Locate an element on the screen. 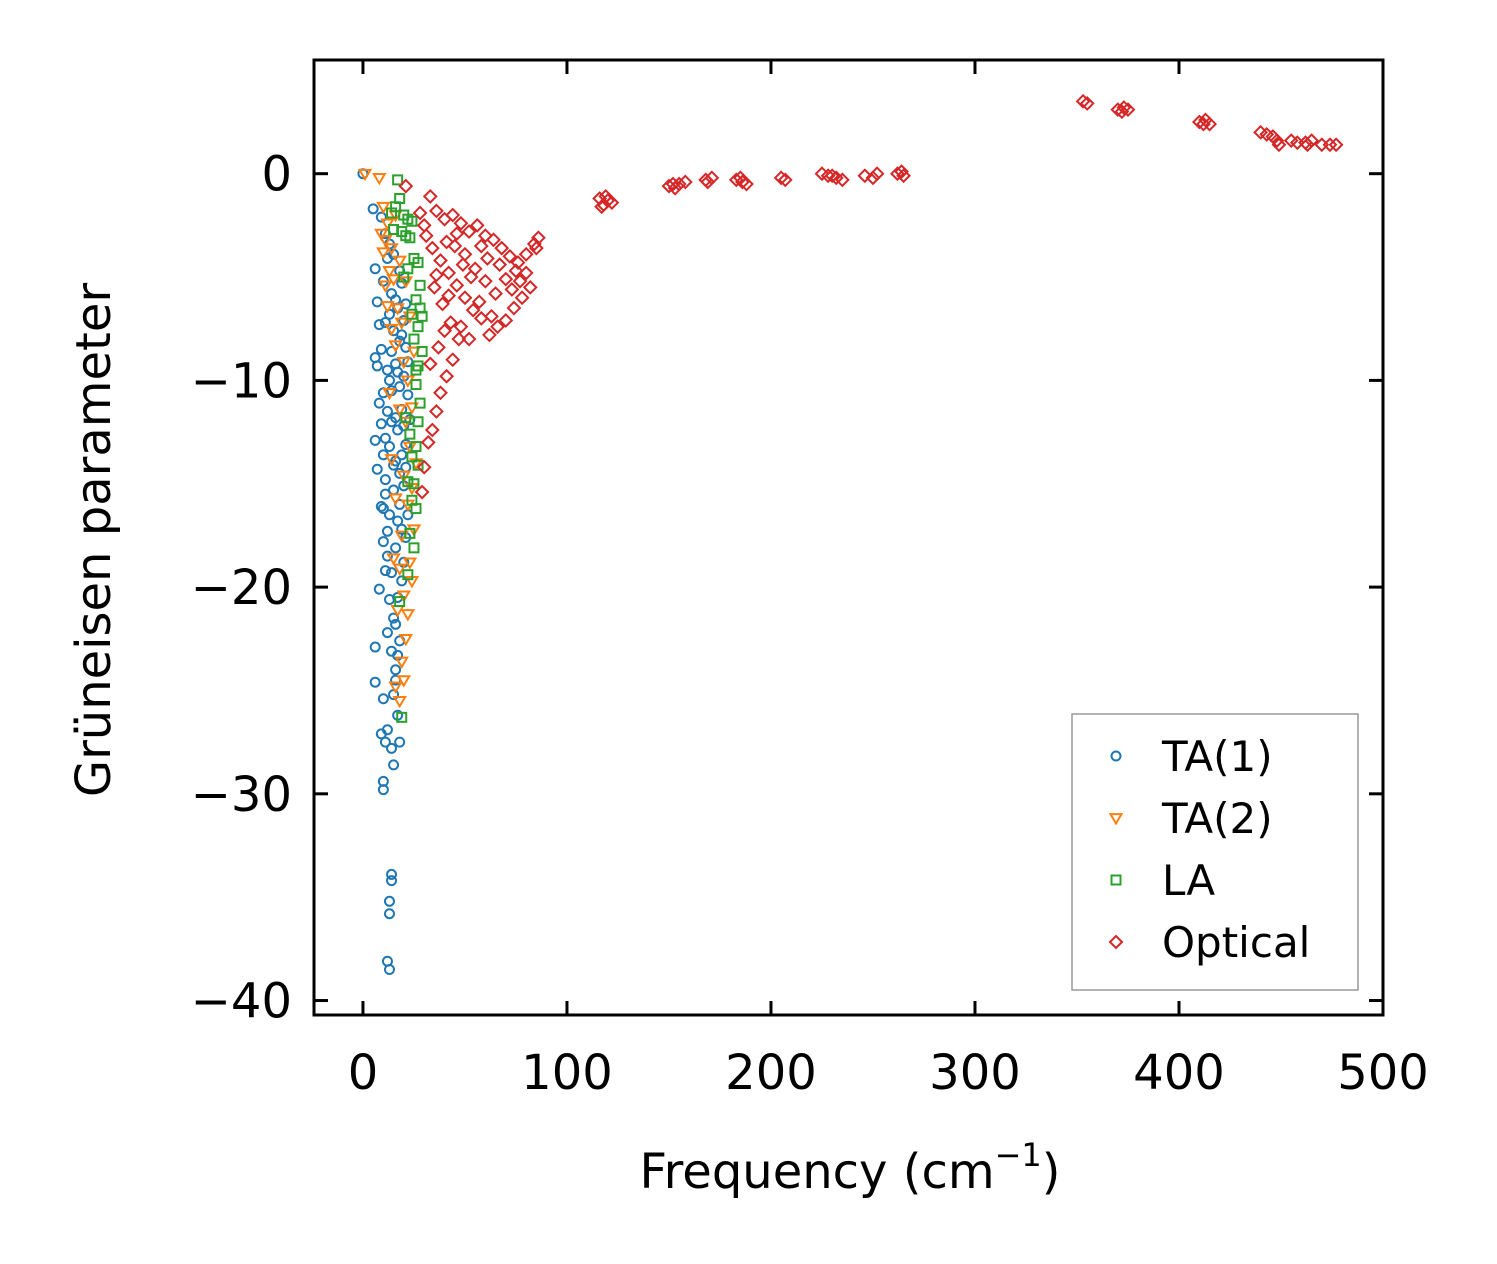  x-axis-label: Frequency (cm−1) is located at coordinates (849, 1168).